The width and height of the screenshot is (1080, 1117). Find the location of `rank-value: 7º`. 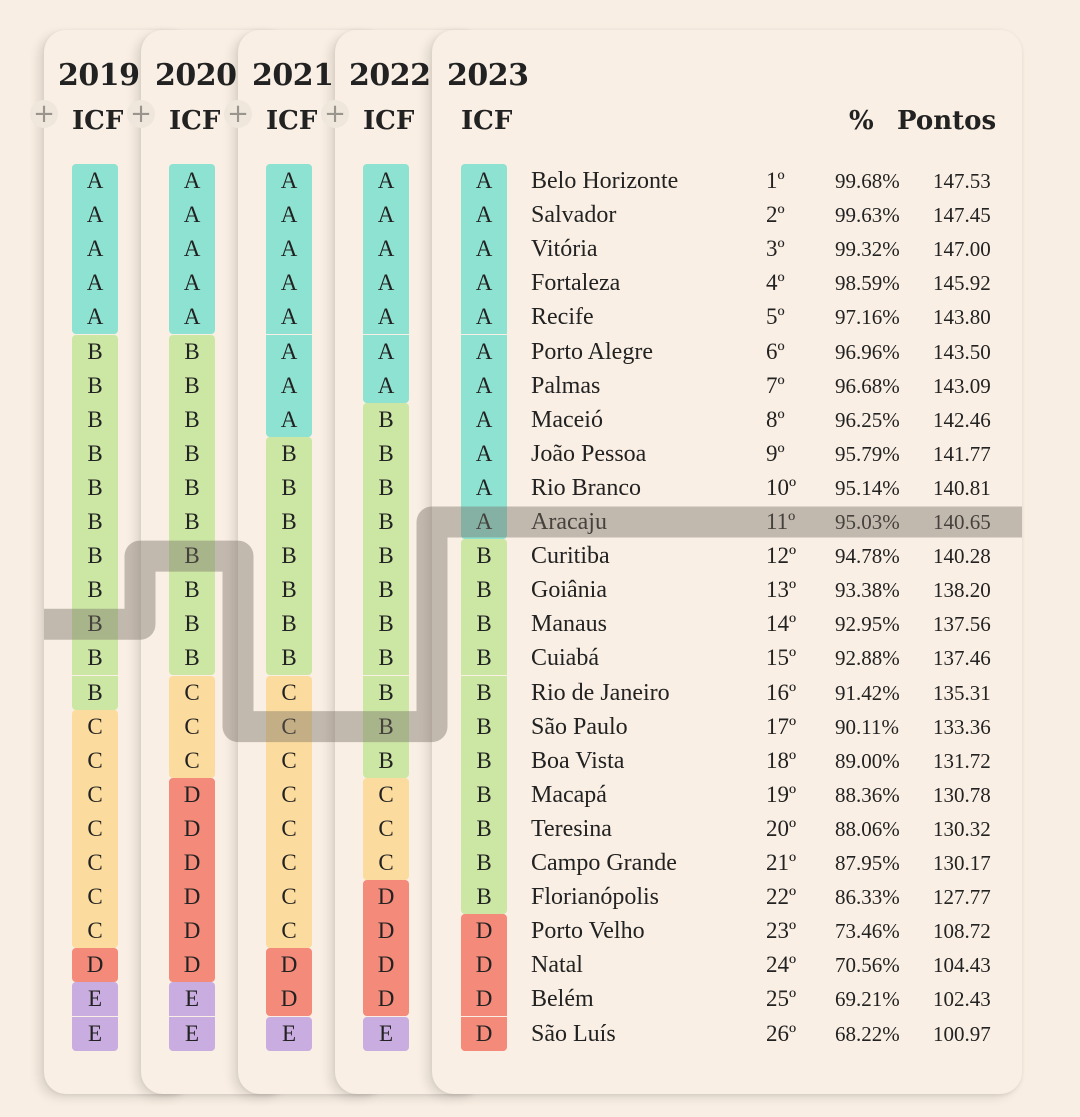

rank-value: 7º is located at coordinates (775, 385).